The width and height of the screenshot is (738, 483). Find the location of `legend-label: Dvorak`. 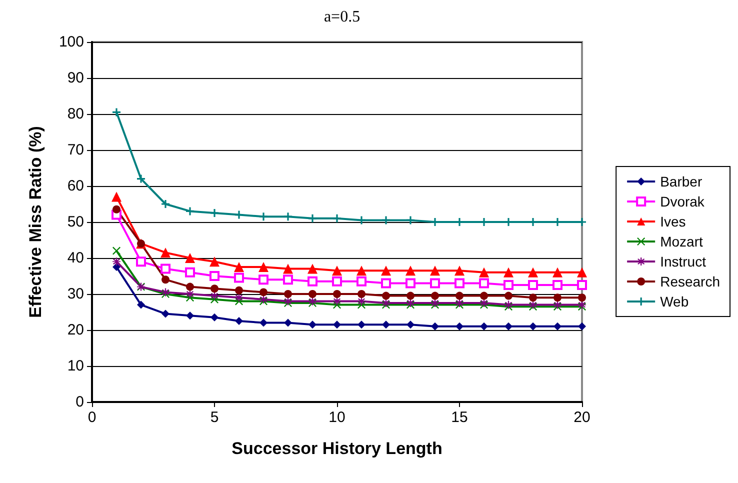

legend-label: Dvorak is located at coordinates (683, 202).